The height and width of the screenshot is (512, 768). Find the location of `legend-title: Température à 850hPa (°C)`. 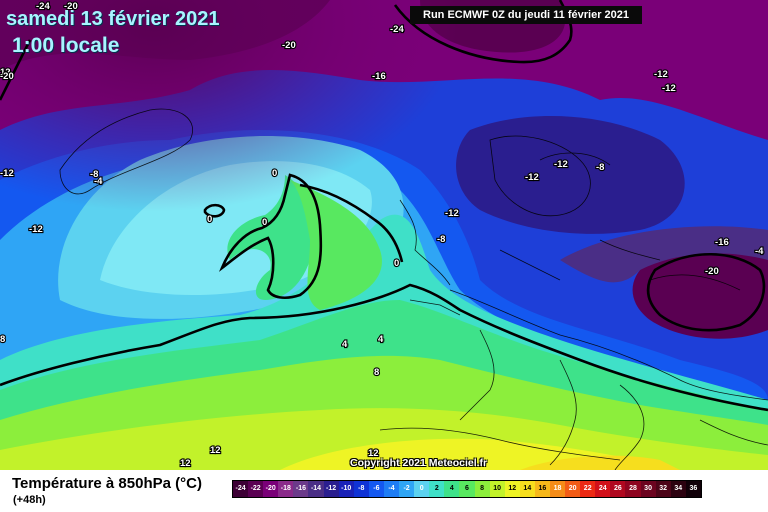

legend-title: Température à 850hPa (°C) is located at coordinates (107, 483).